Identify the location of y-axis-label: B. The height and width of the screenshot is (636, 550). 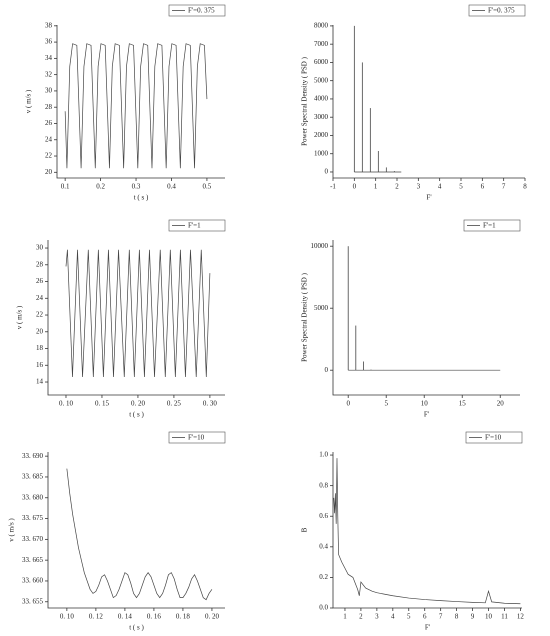
(305, 529).